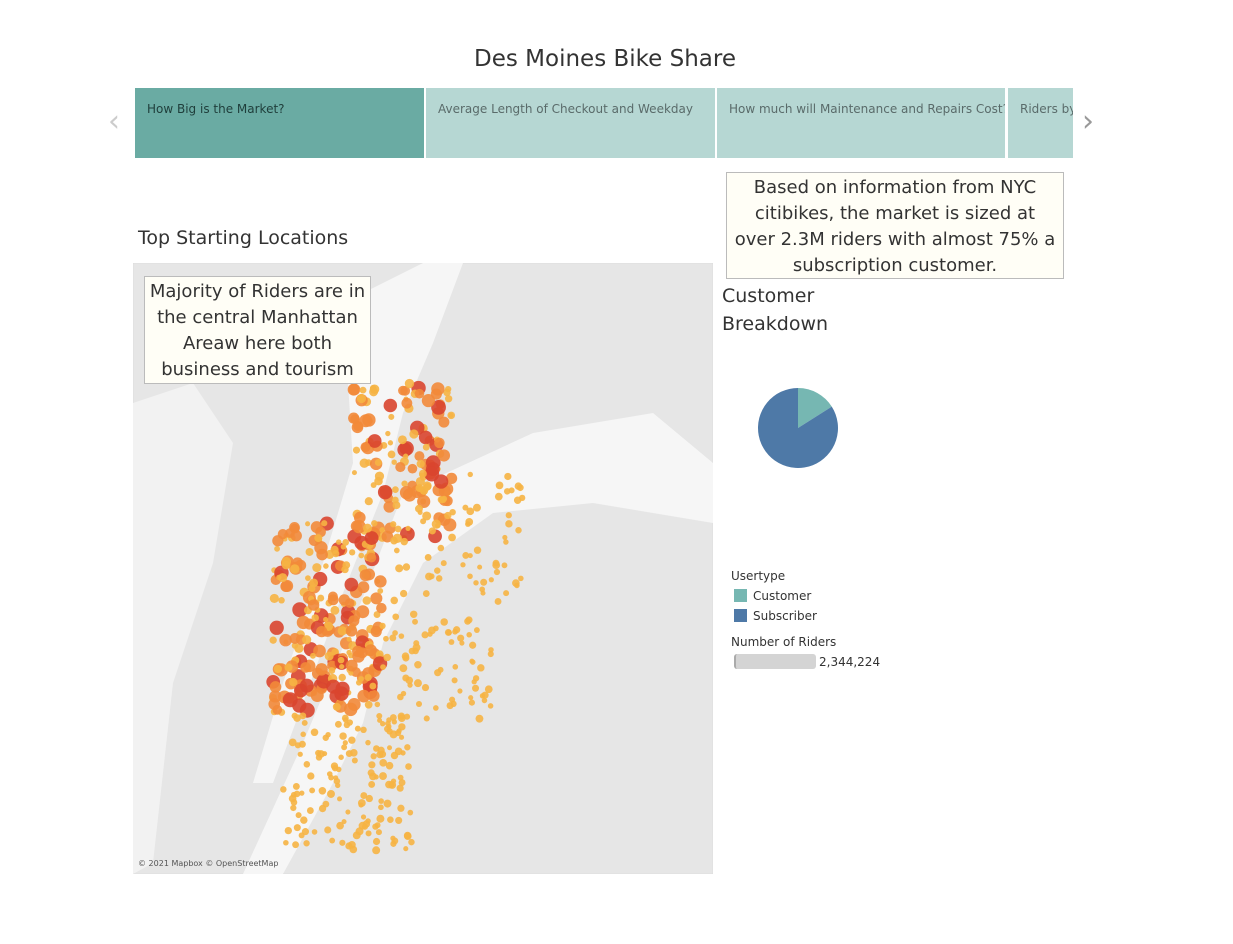  I want to click on attribution: © 2021 Mapbox © OpenStreetMap, so click(208, 863).